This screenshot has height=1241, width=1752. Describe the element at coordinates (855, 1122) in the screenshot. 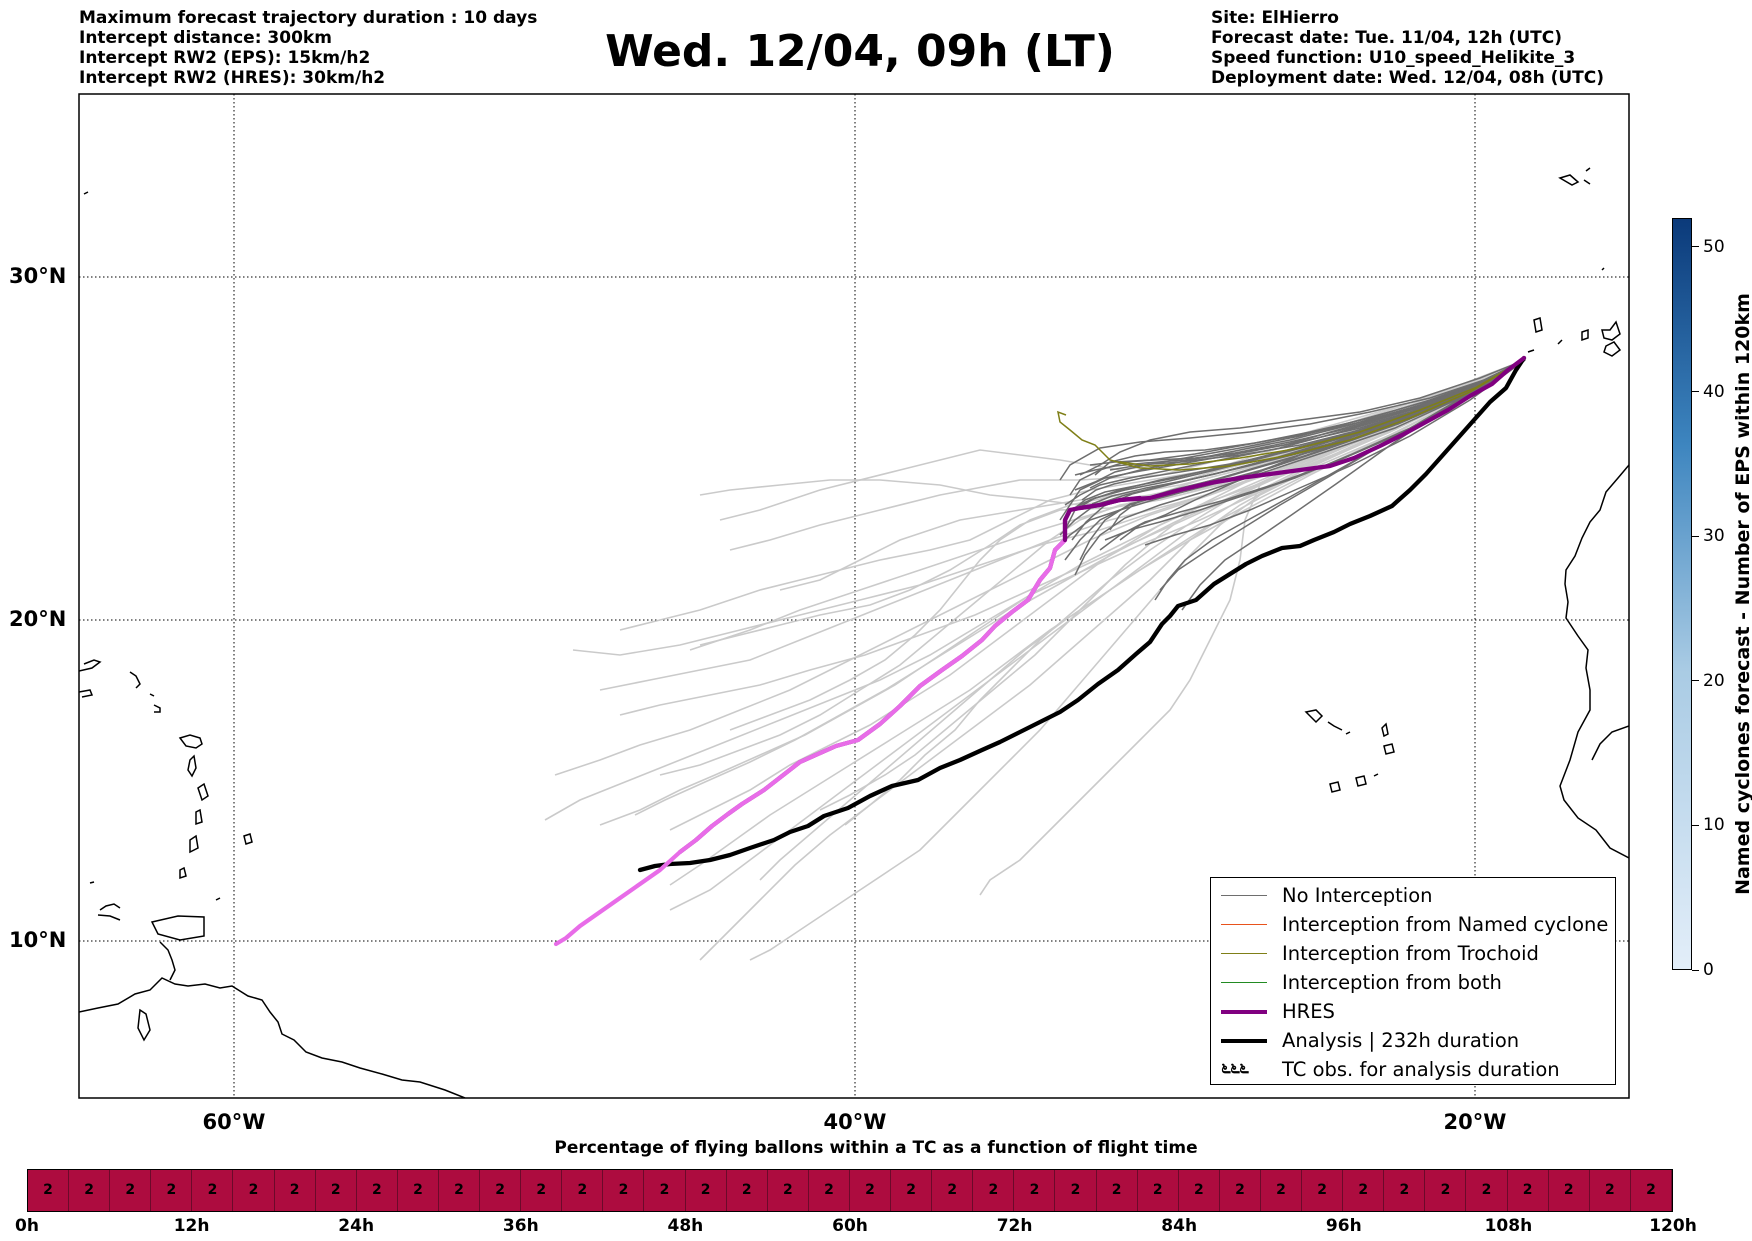

I see `lon-label-40w: 40°W` at that location.